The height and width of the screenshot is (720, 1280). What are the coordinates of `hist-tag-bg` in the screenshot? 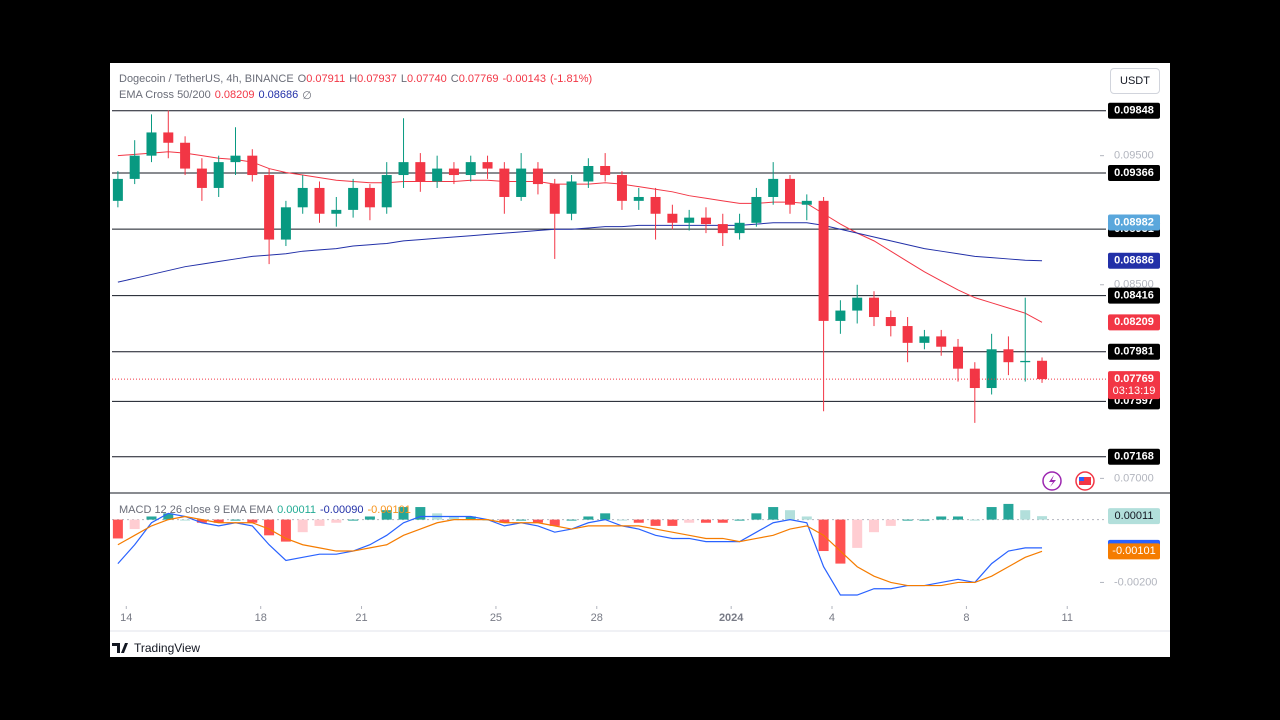 It's located at (1134, 516).